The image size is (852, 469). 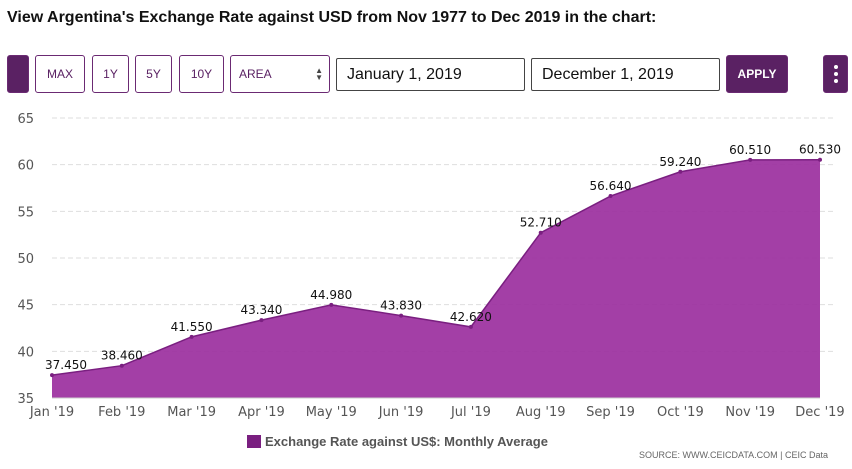 I want to click on chart-type-select: AREA ▲ ▼, so click(x=280, y=74).